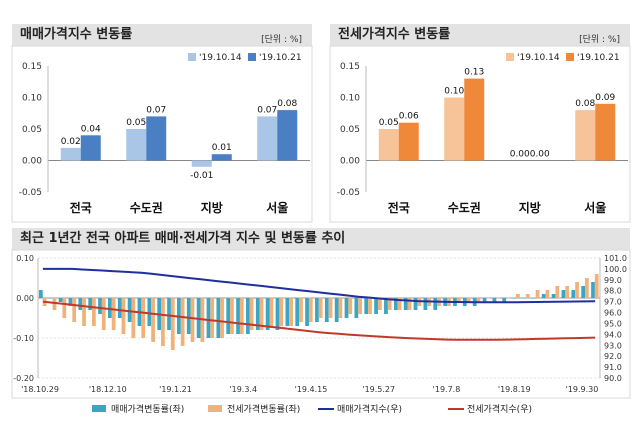 This screenshot has height=426, width=640. I want to click on jeonse-data-label: 0.13, so click(474, 73).